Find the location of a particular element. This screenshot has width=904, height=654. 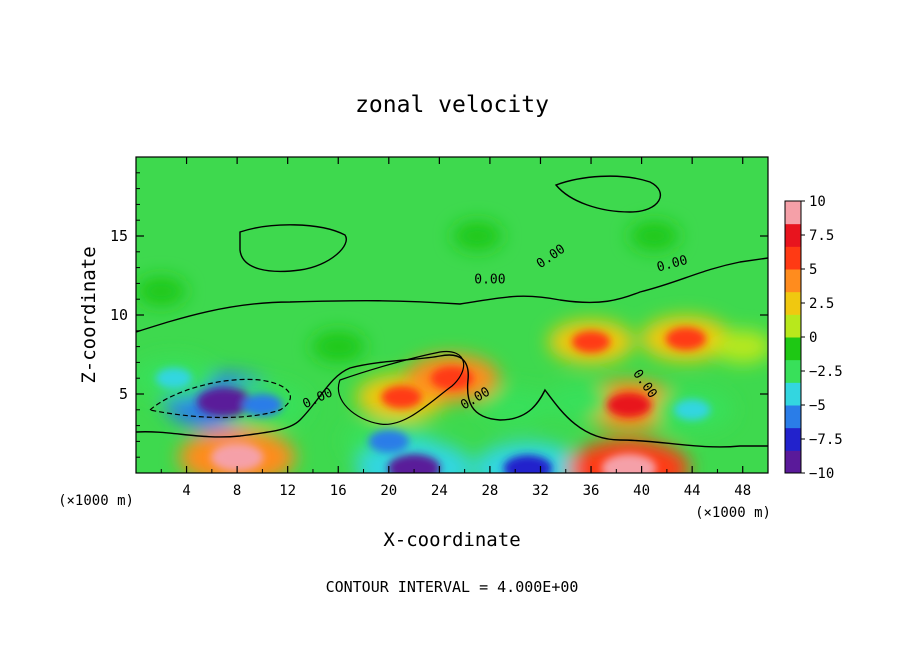

zero-contour-island is located at coordinates (293, 248).